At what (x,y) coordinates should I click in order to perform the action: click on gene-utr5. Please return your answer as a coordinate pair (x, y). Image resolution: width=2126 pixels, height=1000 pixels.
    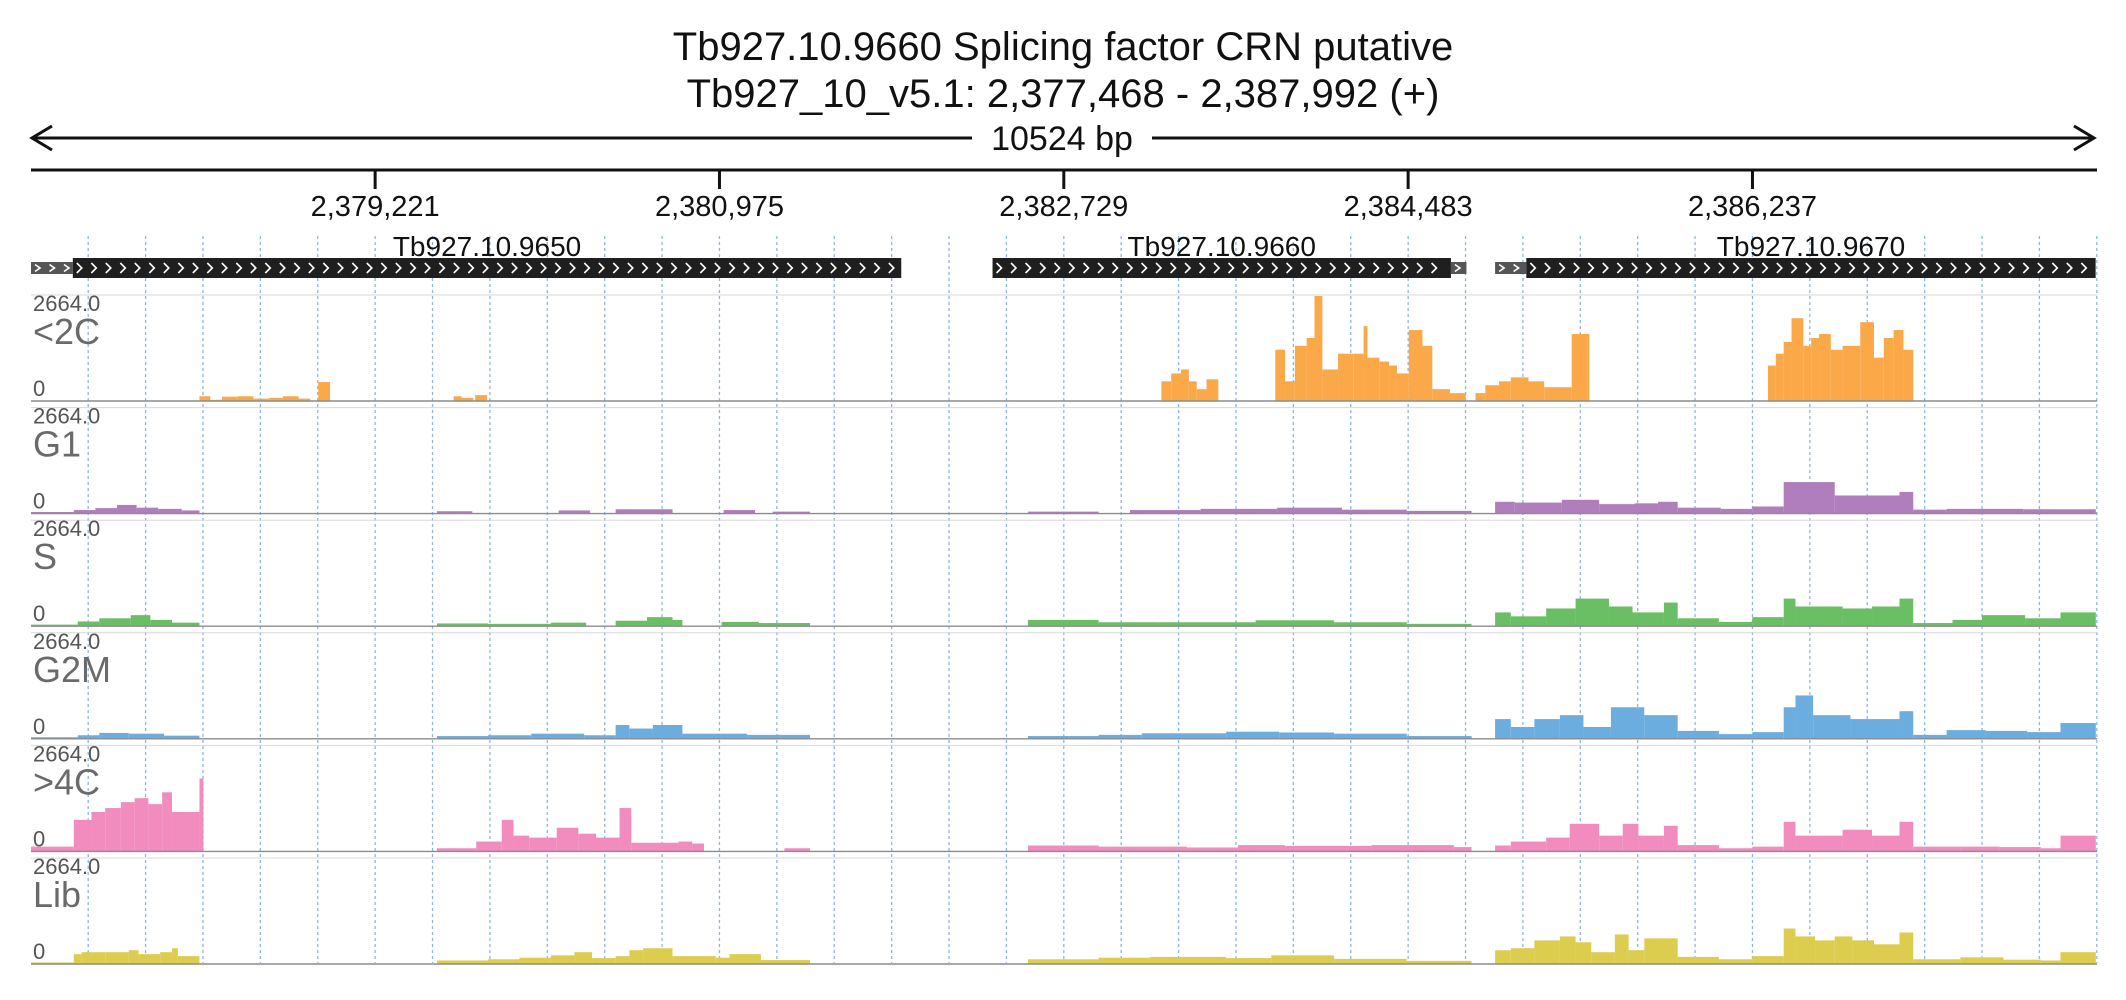
    Looking at the image, I should click on (52, 268).